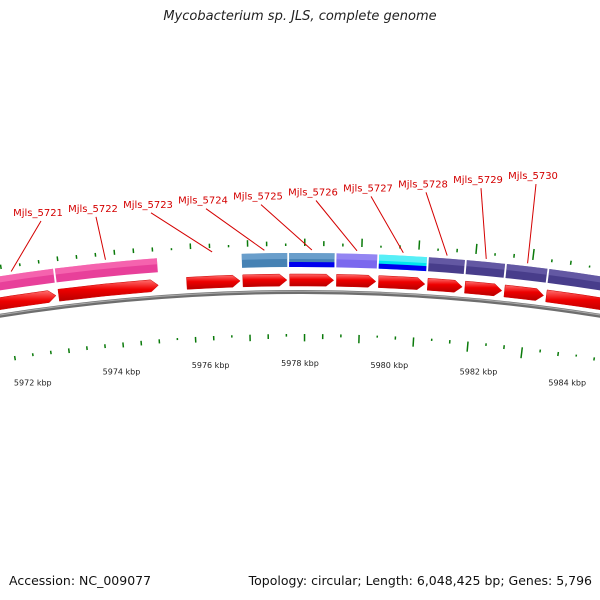 This screenshot has height=600, width=600. What do you see at coordinates (211, 365) in the screenshot?
I see `scale-label: 5976 kbp` at bounding box center [211, 365].